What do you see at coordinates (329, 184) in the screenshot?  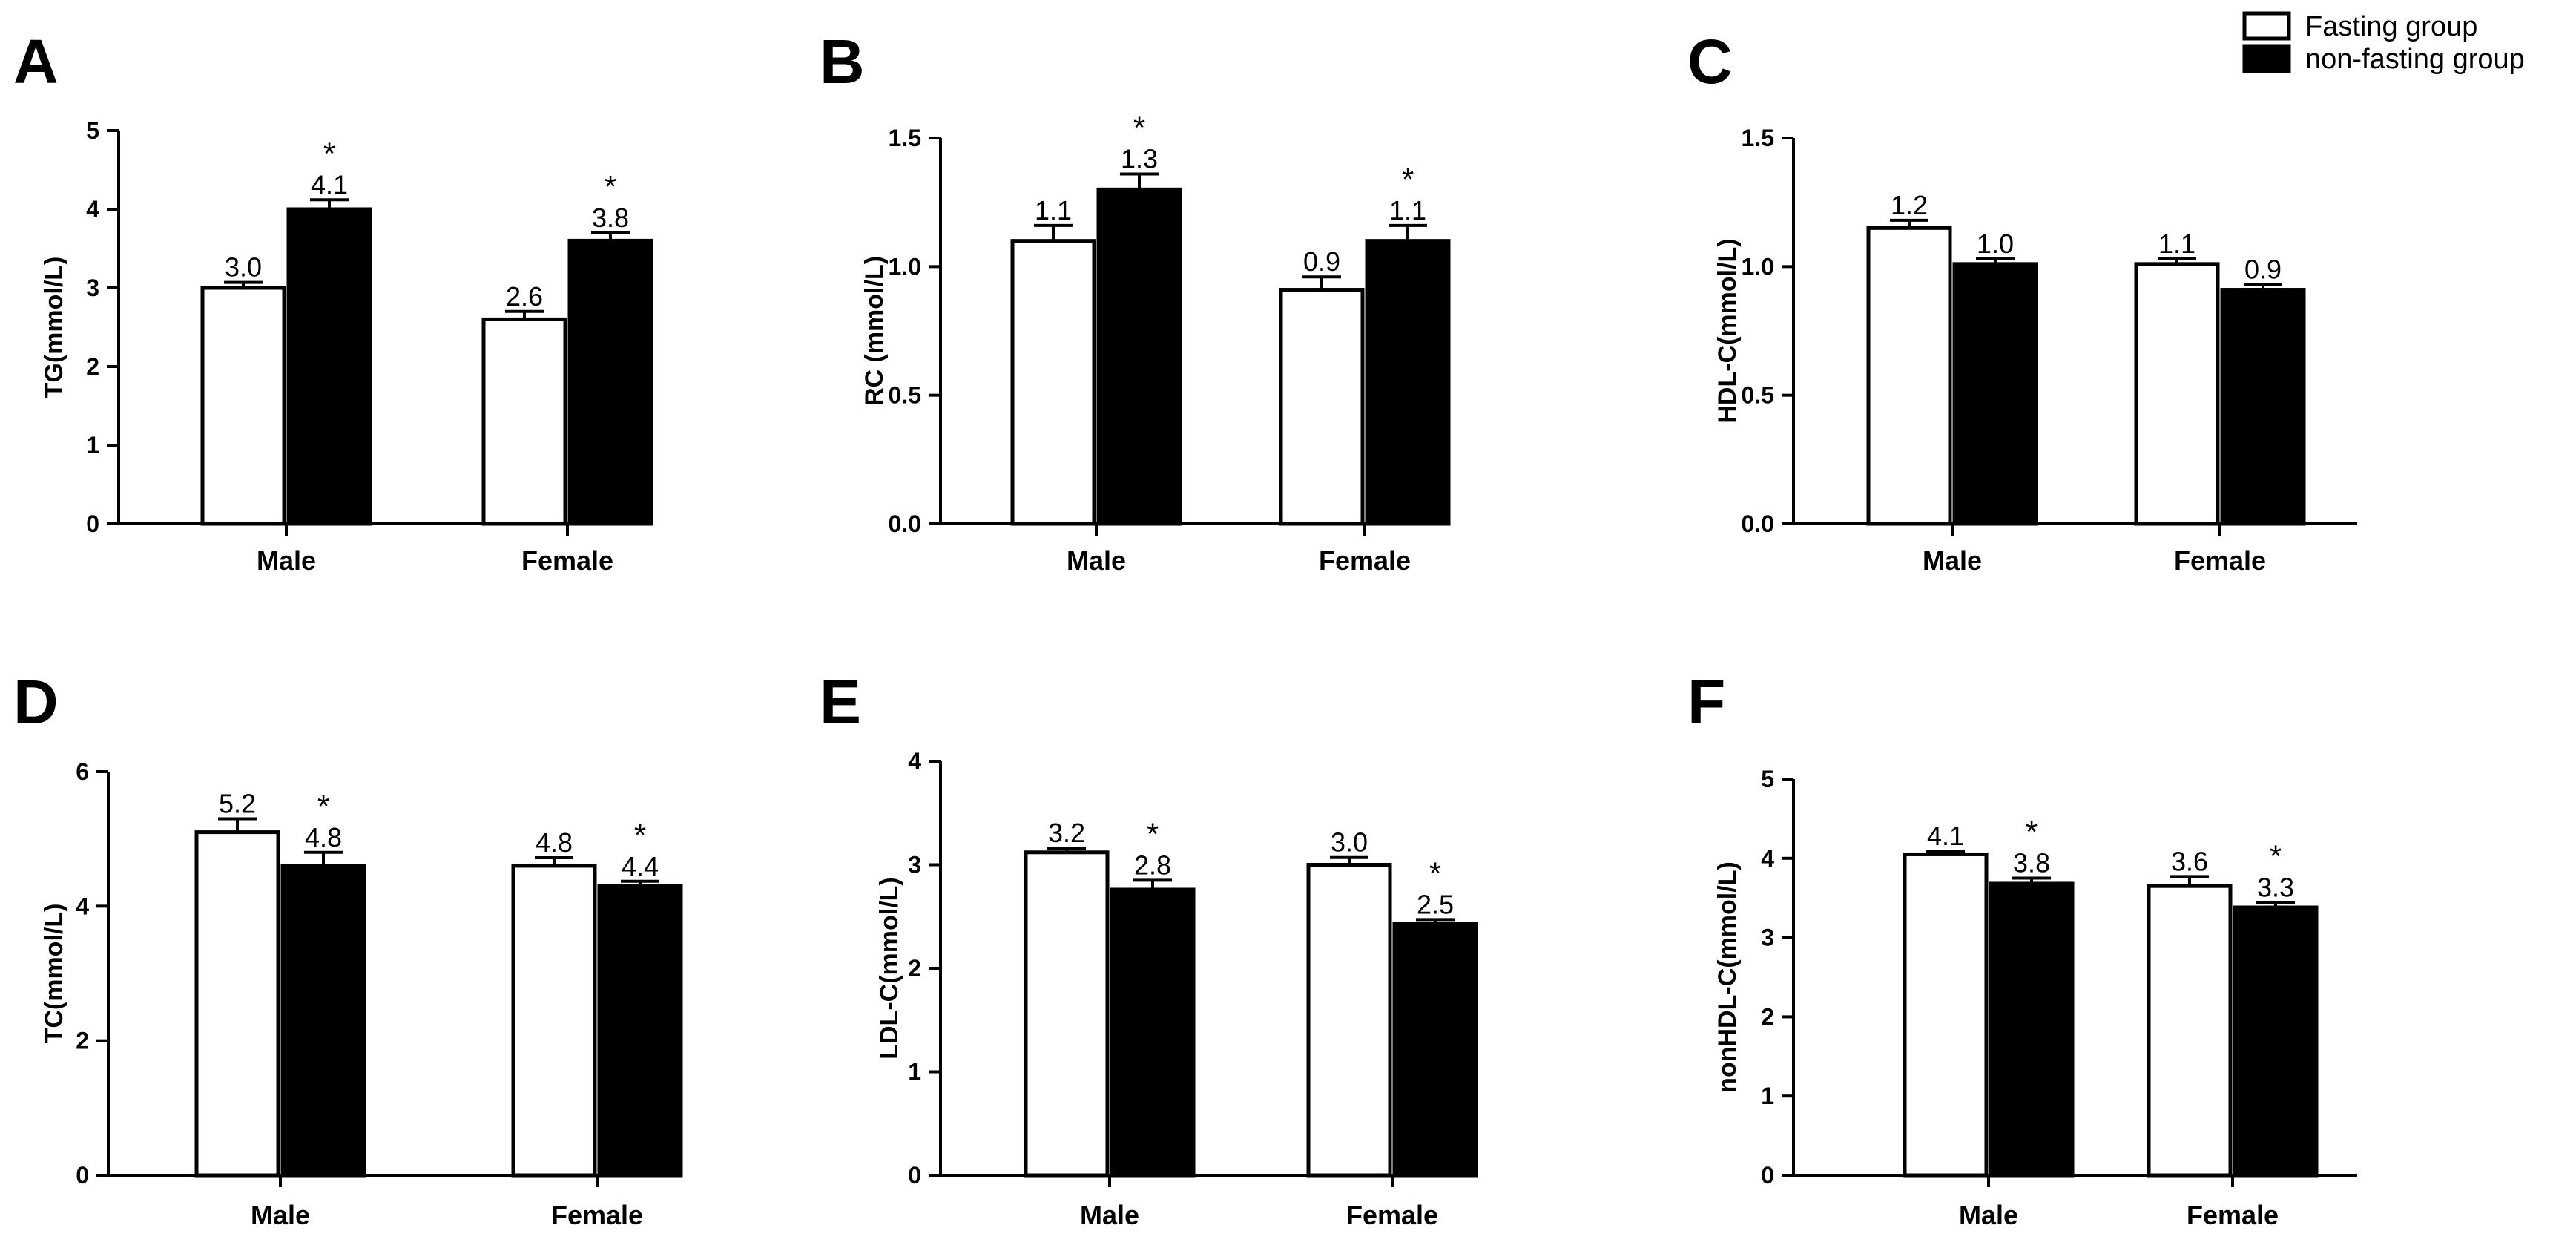 I see `data-label: 4.1` at bounding box center [329, 184].